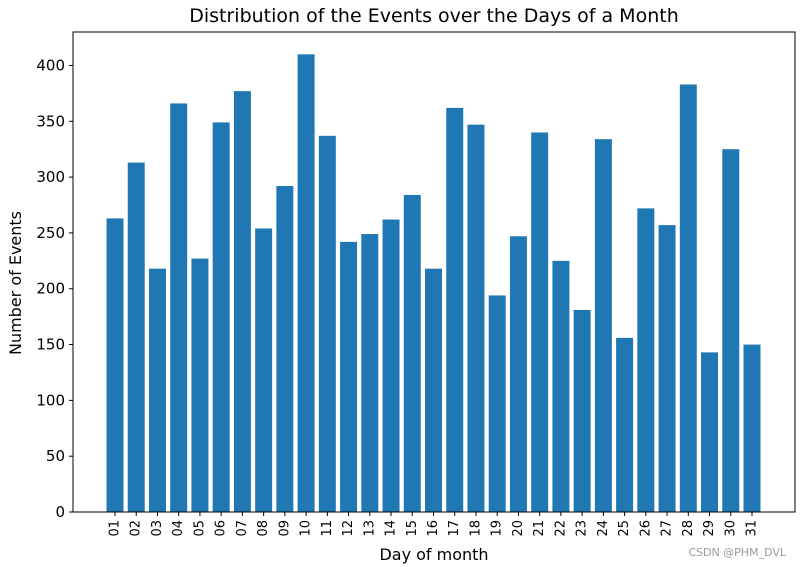 The image size is (801, 567). What do you see at coordinates (454, 528) in the screenshot?
I see `x-tick-label: 17` at bounding box center [454, 528].